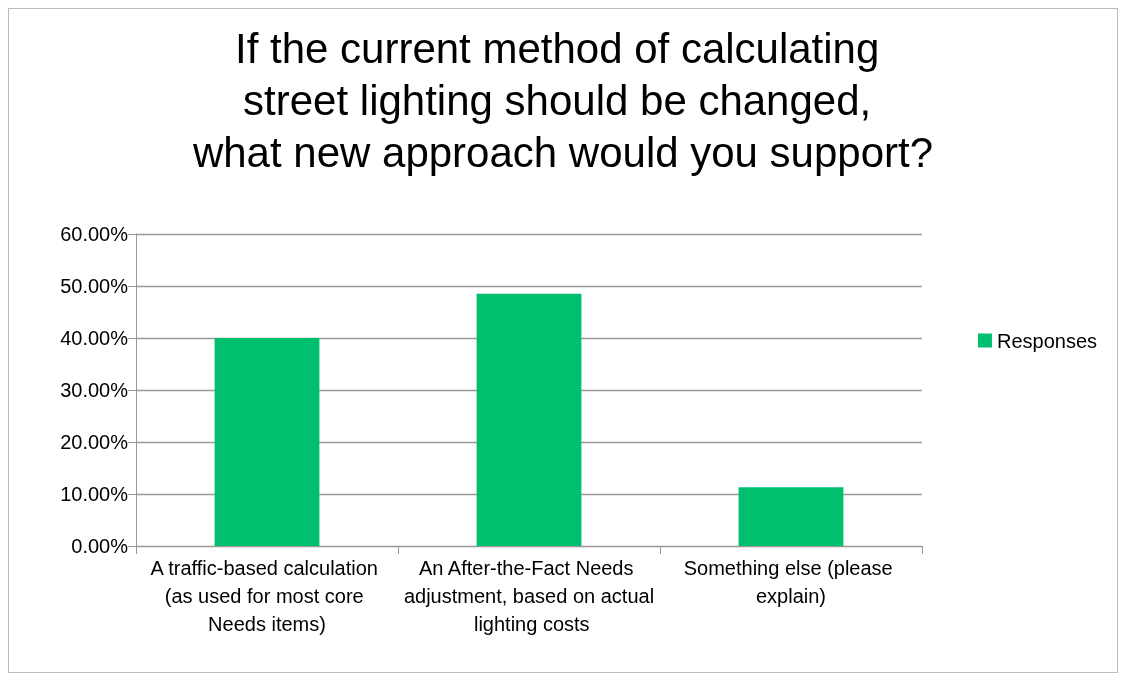 This screenshot has height=681, width=1129. Describe the element at coordinates (94, 494) in the screenshot. I see `y-tick-label: 10.00%` at that location.